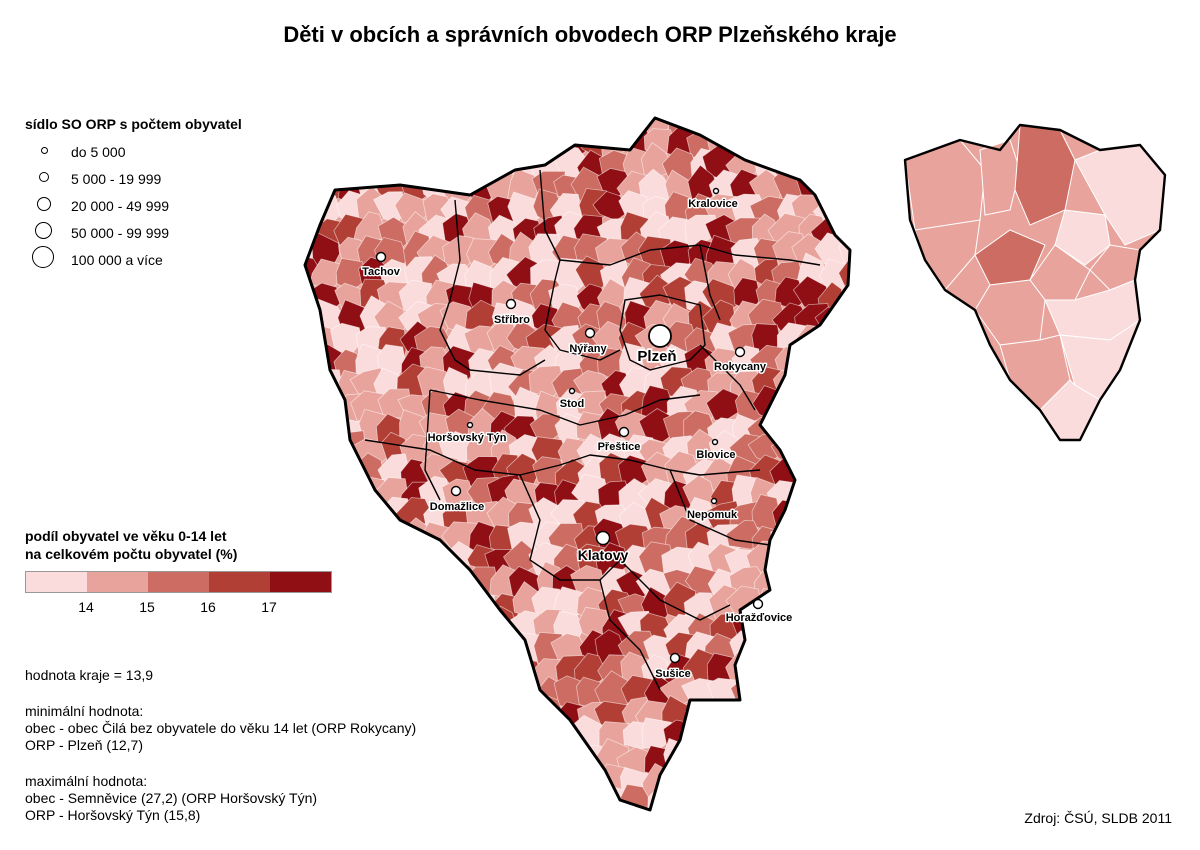  What do you see at coordinates (208, 607) in the screenshot?
I see `scale-tick: 16` at bounding box center [208, 607].